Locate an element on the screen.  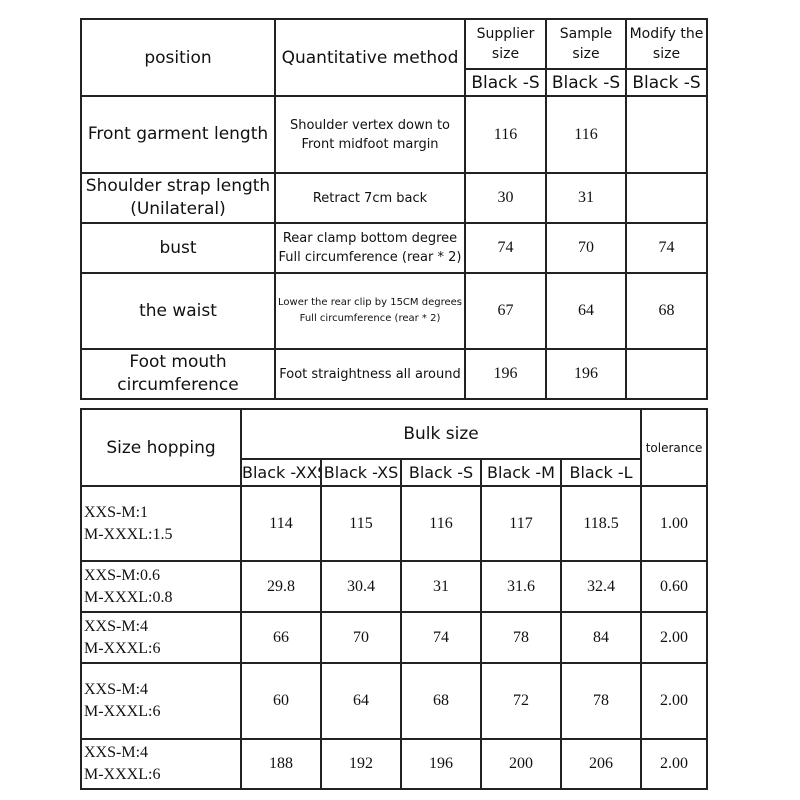
header-sample-size: Sample size is located at coordinates (586, 44).